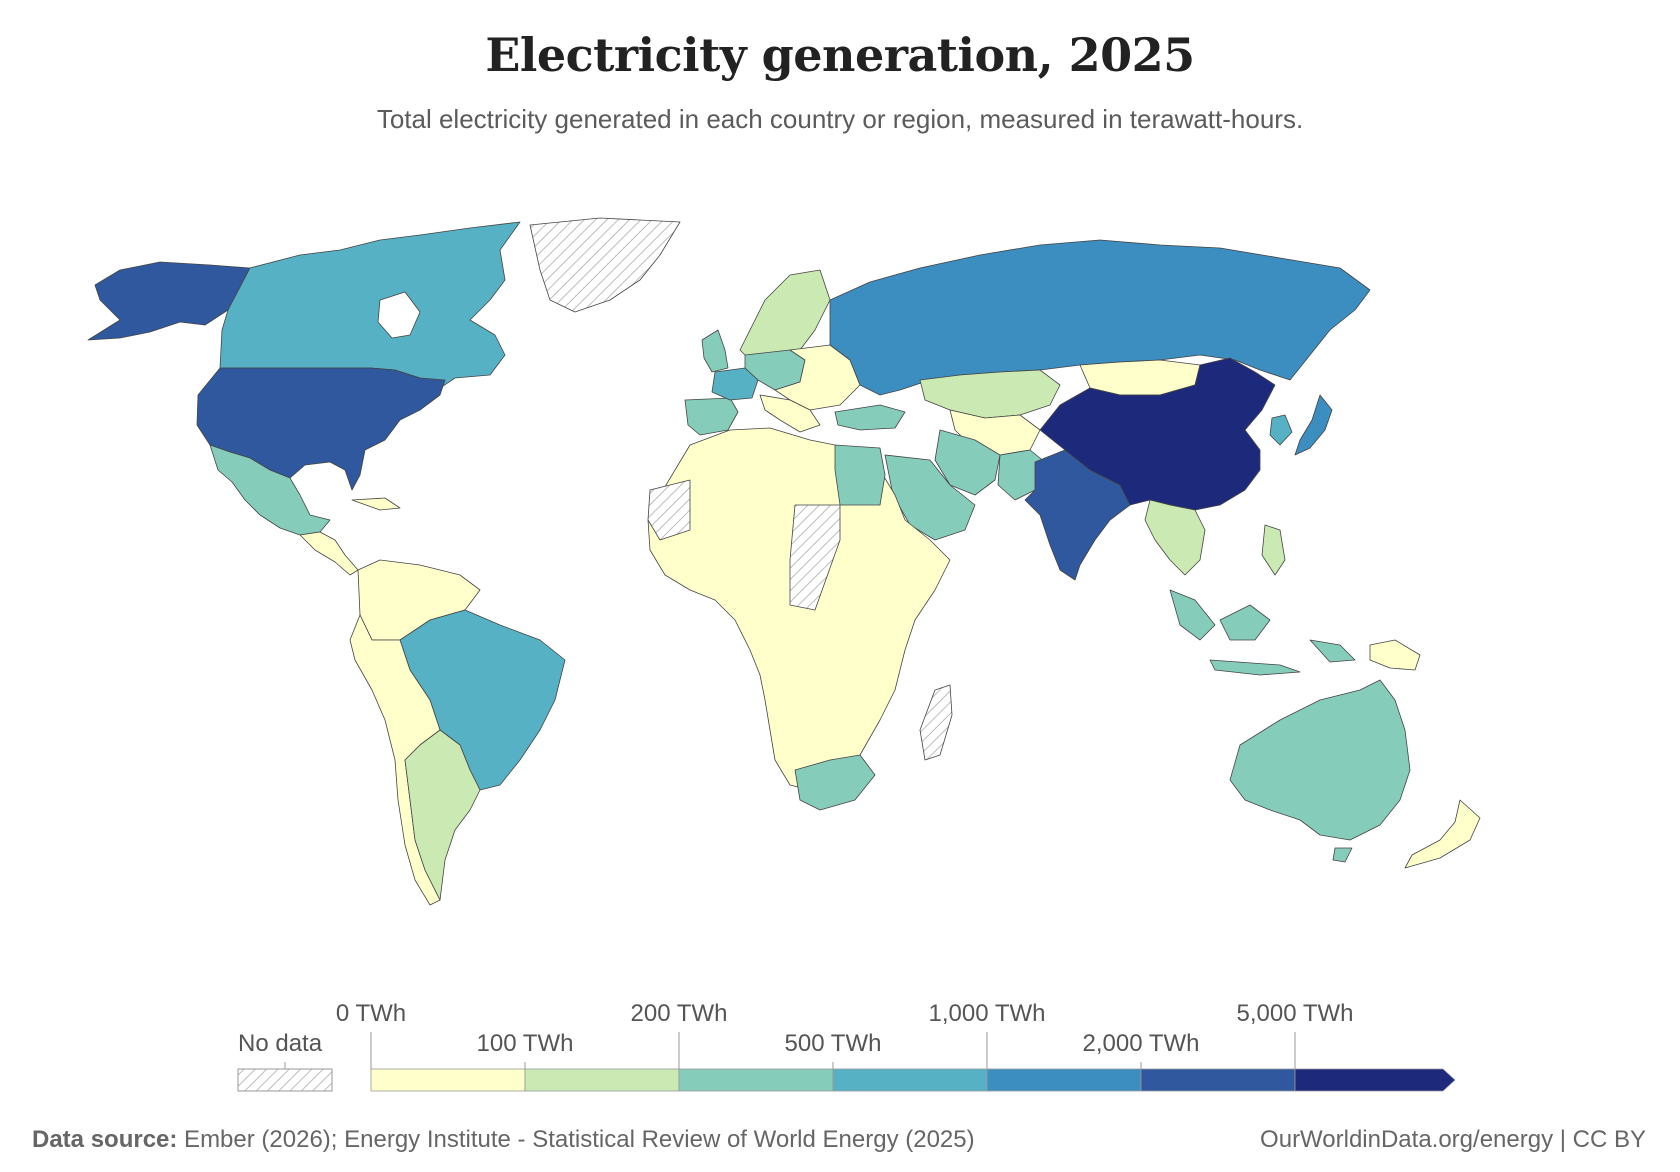  I want to click on region-mexico, so click(270, 490).